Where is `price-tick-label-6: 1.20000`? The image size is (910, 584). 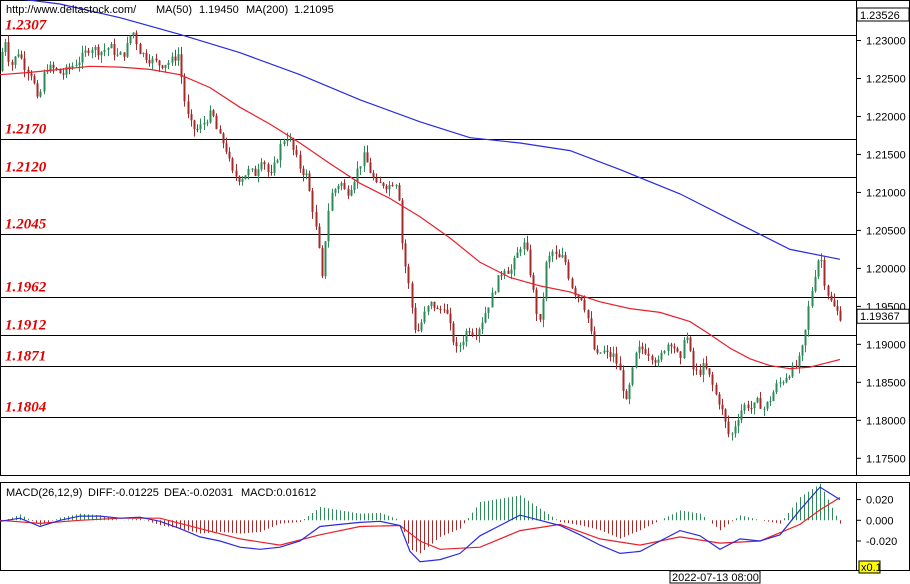
price-tick-label-6: 1.20000 is located at coordinates (886, 269).